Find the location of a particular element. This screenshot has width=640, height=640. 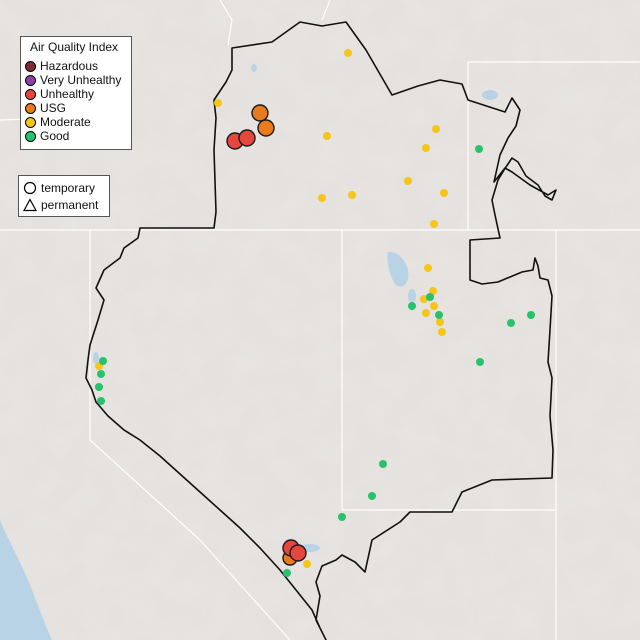

legend-item-good: Good is located at coordinates (47, 136).